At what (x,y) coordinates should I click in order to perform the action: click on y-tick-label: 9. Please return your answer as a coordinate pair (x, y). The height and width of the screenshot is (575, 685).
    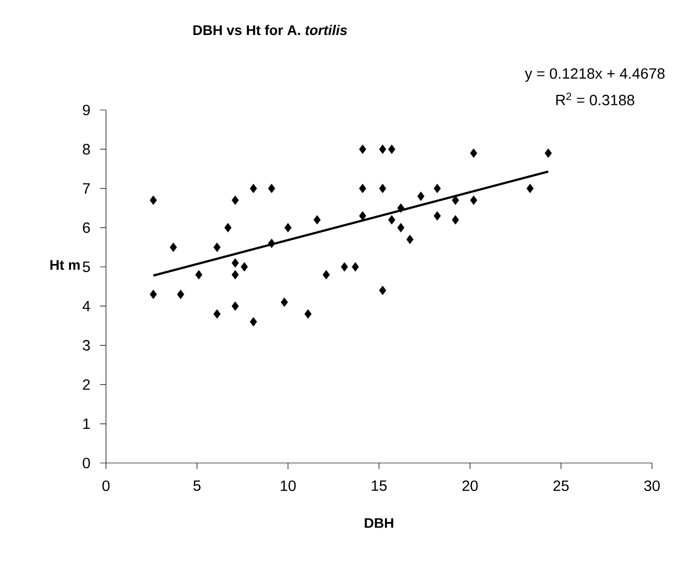
    Looking at the image, I should click on (86, 110).